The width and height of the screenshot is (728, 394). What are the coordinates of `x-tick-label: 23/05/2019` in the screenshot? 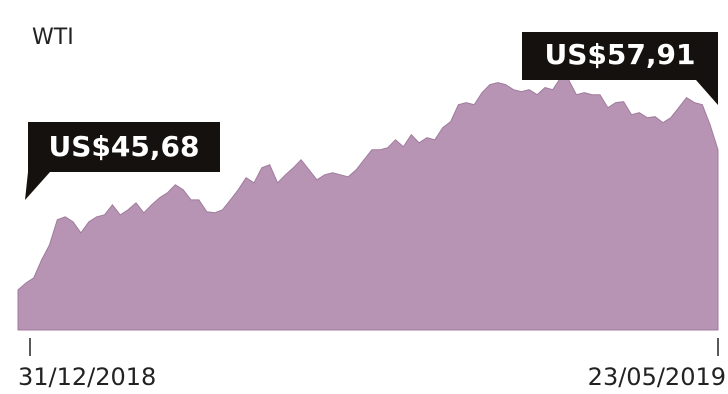 It's located at (657, 377).